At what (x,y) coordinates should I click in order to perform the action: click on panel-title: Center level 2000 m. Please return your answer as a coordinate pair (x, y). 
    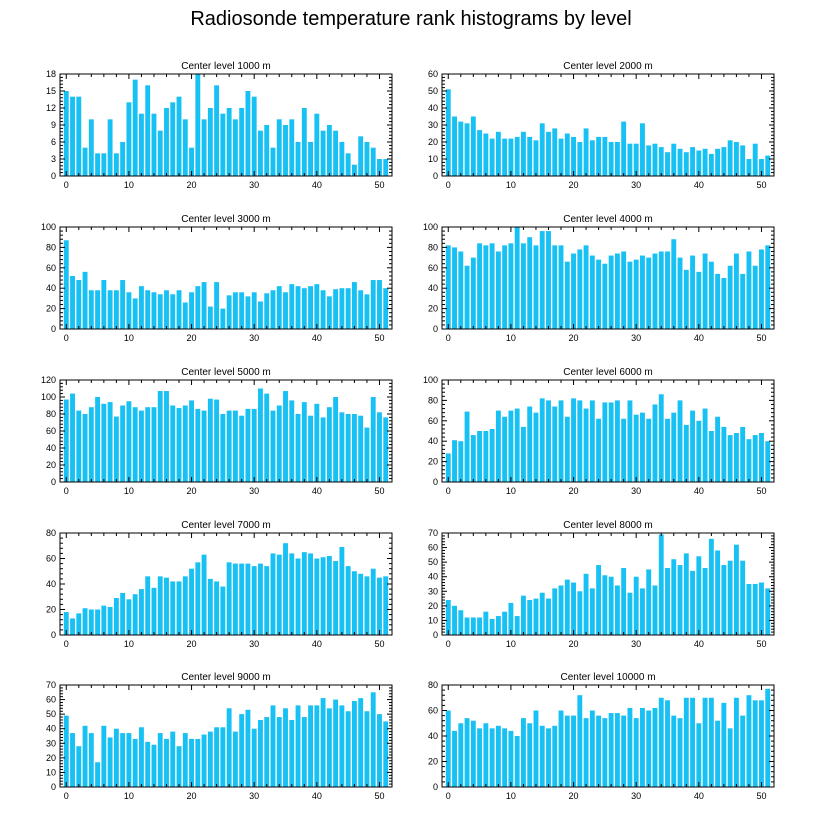
    Looking at the image, I should click on (608, 66).